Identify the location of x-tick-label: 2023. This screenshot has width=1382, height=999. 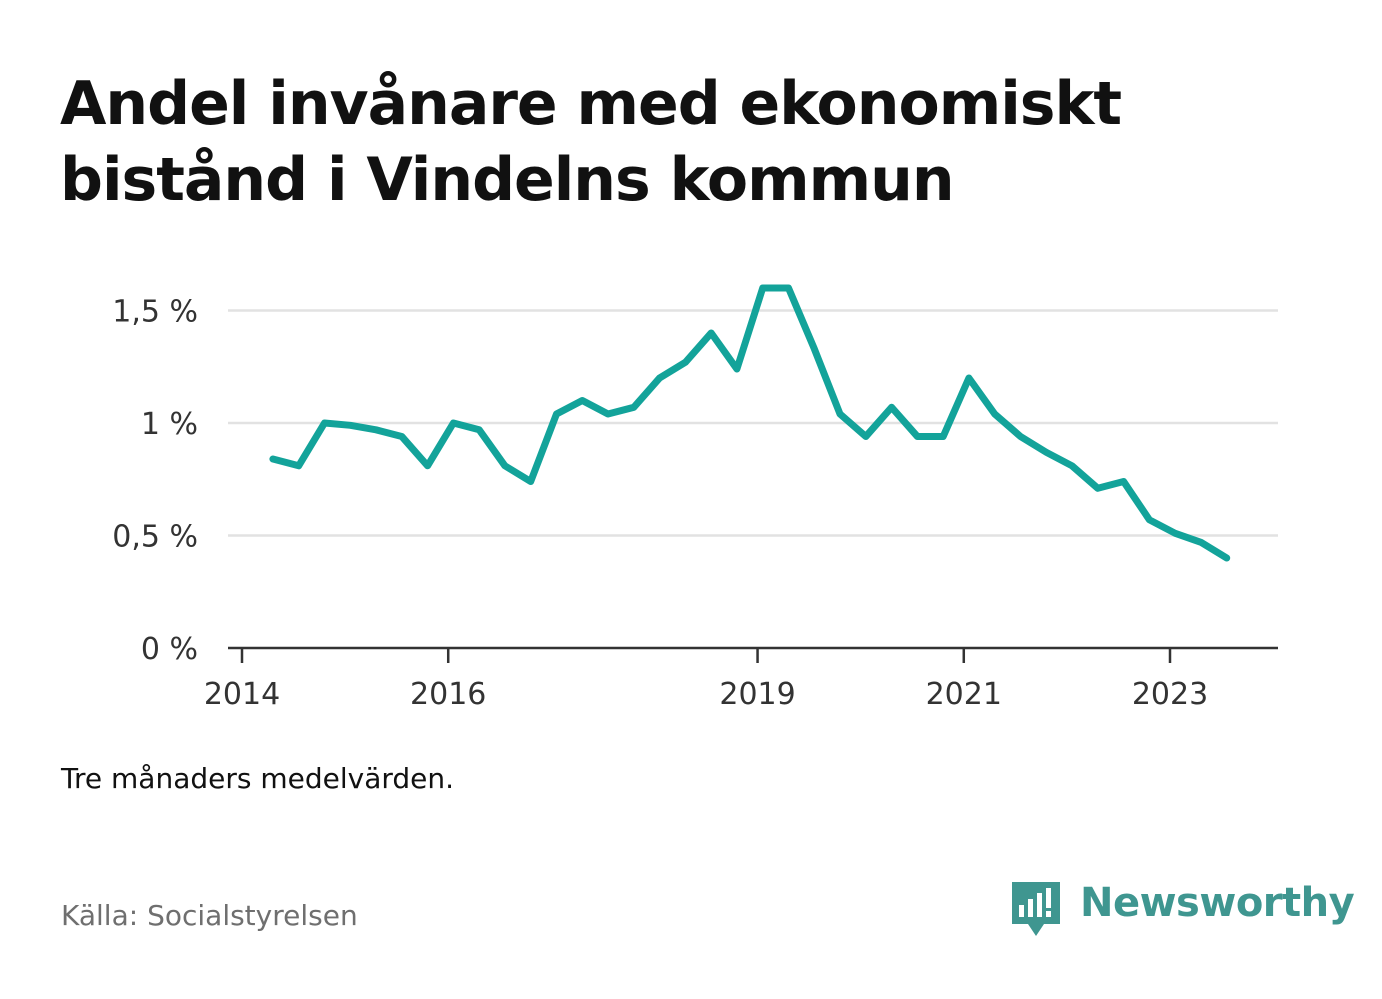
(1170, 694).